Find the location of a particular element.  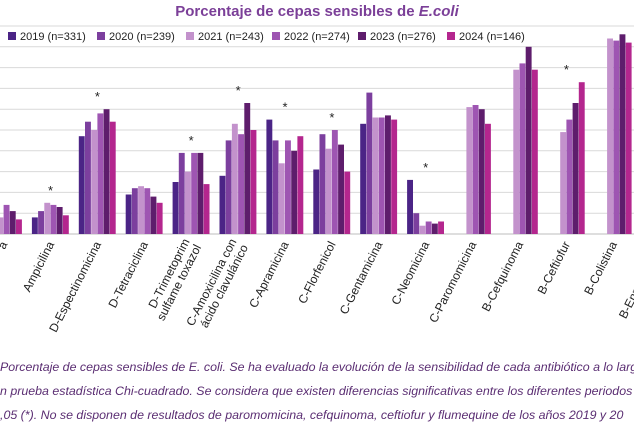

significance-mark-6: * is located at coordinates (284, 107).